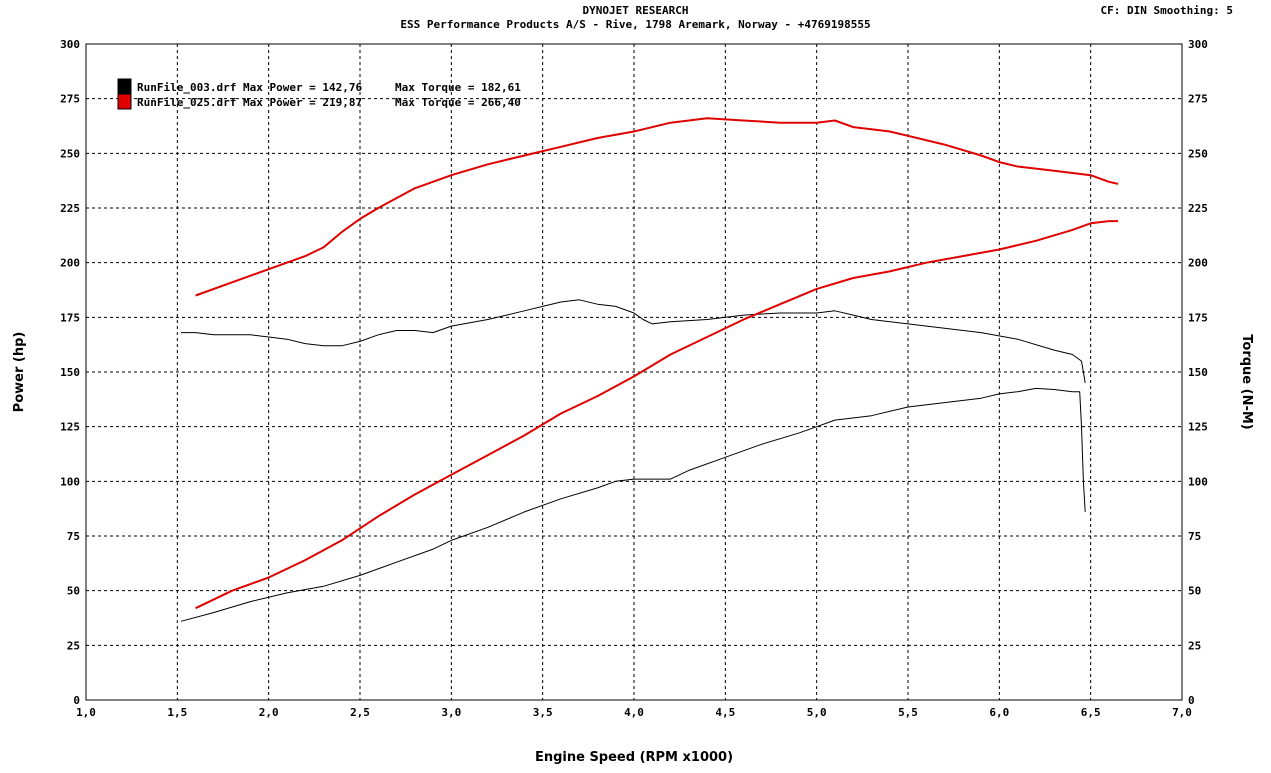 Image resolution: width=1271 pixels, height=773 pixels. Describe the element at coordinates (1091, 712) in the screenshot. I see `x-tick-label: 6,5` at that location.